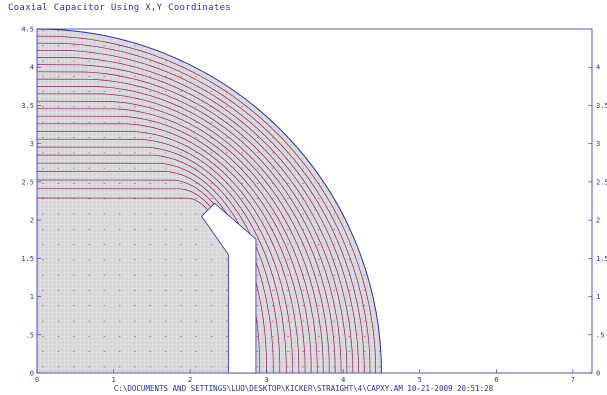 The image size is (607, 395). Describe the element at coordinates (27, 30) in the screenshot. I see `y-tick-label-left: 4.5` at that location.